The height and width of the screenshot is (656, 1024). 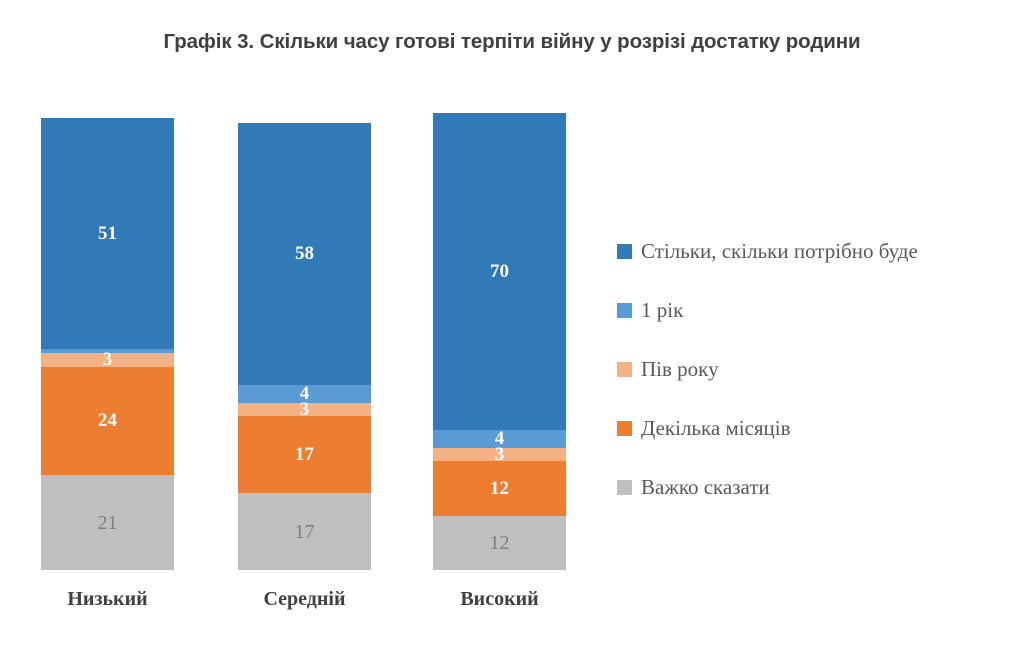 I want to click on bar-segment: 24, so click(x=107, y=421).